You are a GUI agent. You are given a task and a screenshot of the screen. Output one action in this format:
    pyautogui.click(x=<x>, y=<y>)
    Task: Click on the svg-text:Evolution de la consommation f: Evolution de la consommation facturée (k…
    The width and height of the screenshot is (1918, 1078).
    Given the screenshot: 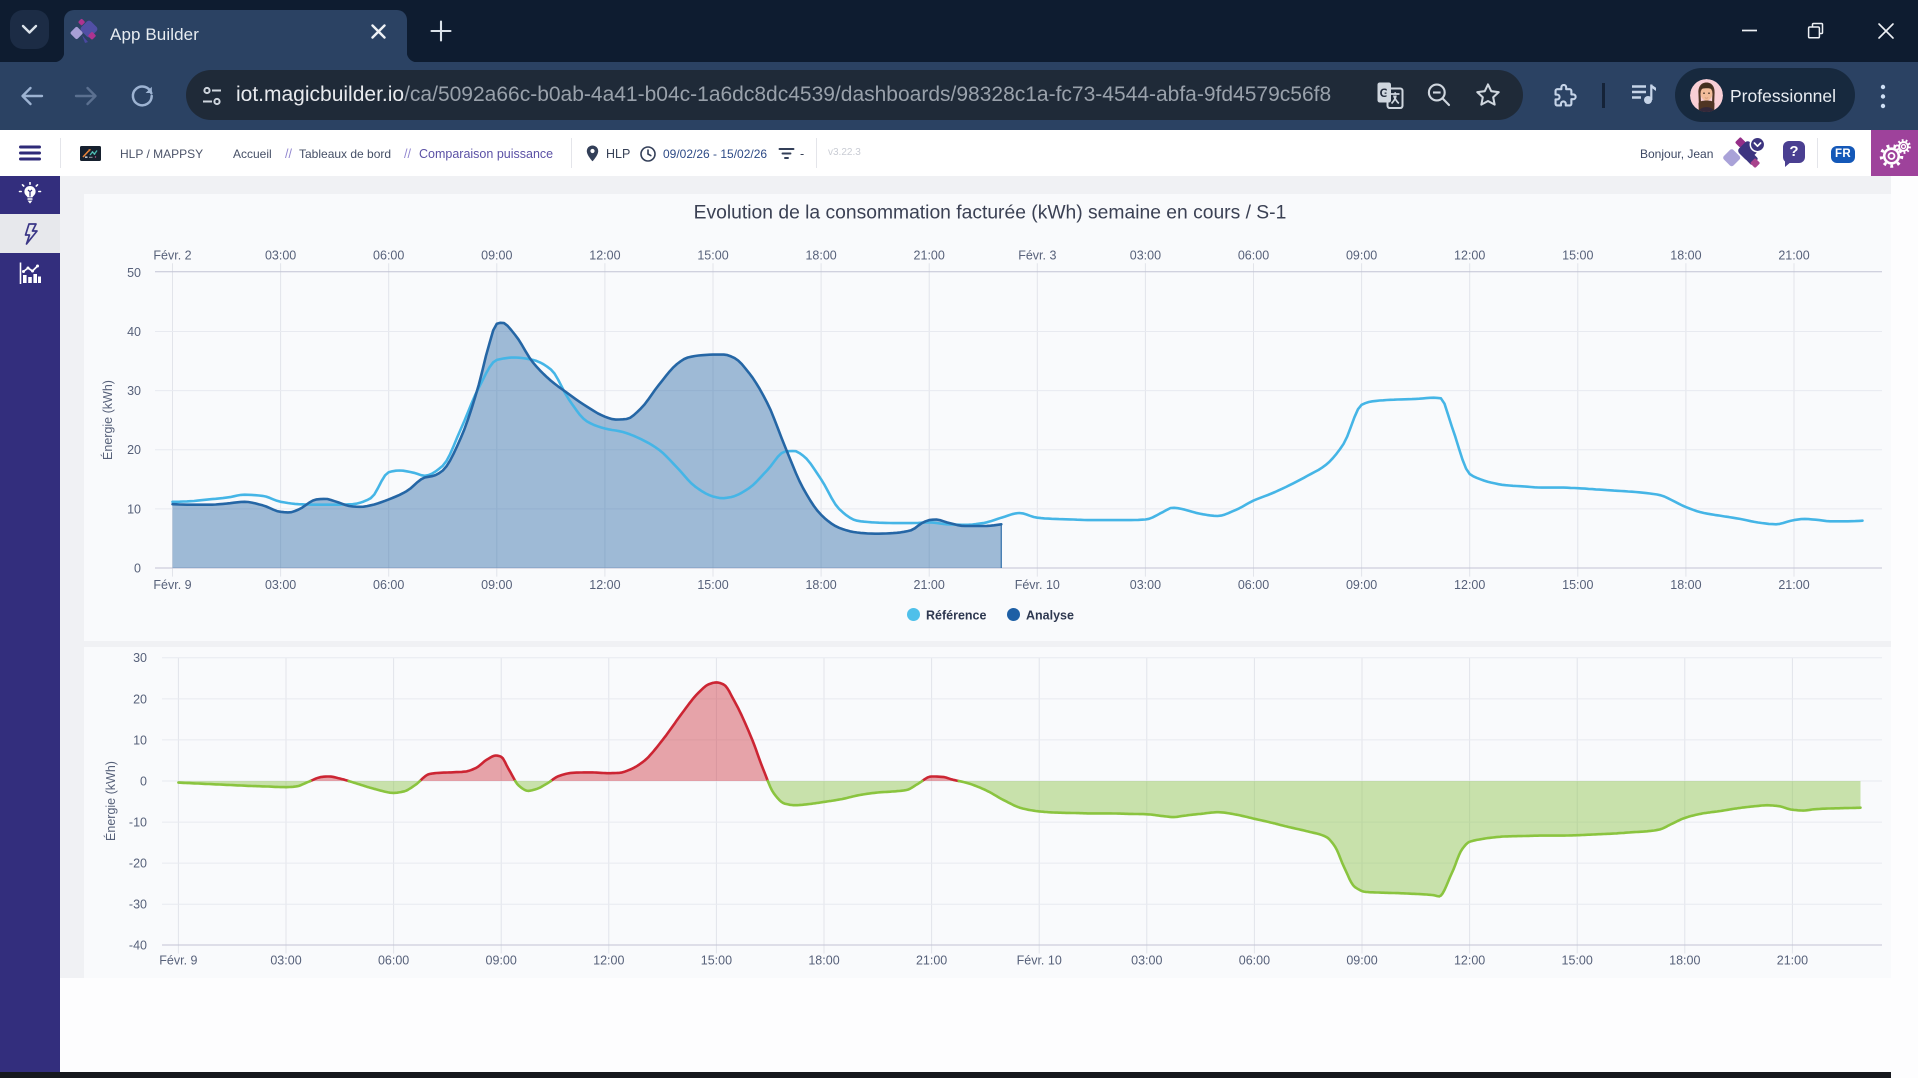 What is the action you would take?
    pyautogui.click(x=990, y=213)
    